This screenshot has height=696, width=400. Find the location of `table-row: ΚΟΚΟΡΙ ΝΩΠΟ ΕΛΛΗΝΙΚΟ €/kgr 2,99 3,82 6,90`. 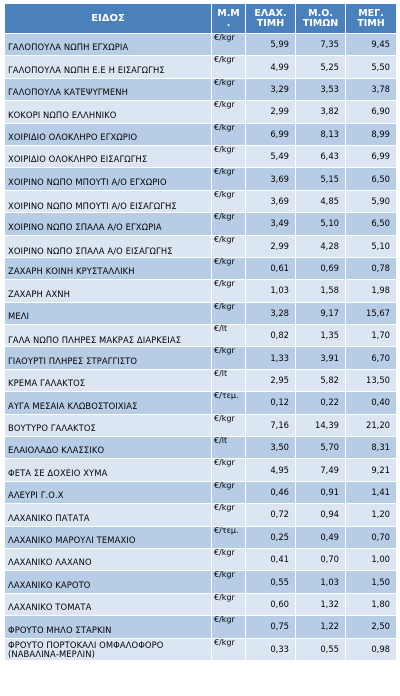

table-row: ΚΟΚΟΡΙ ΝΩΠΟ ΕΛΛΗΝΙΚΟ €/kgr 2,99 3,82 6,90 is located at coordinates (200, 112).